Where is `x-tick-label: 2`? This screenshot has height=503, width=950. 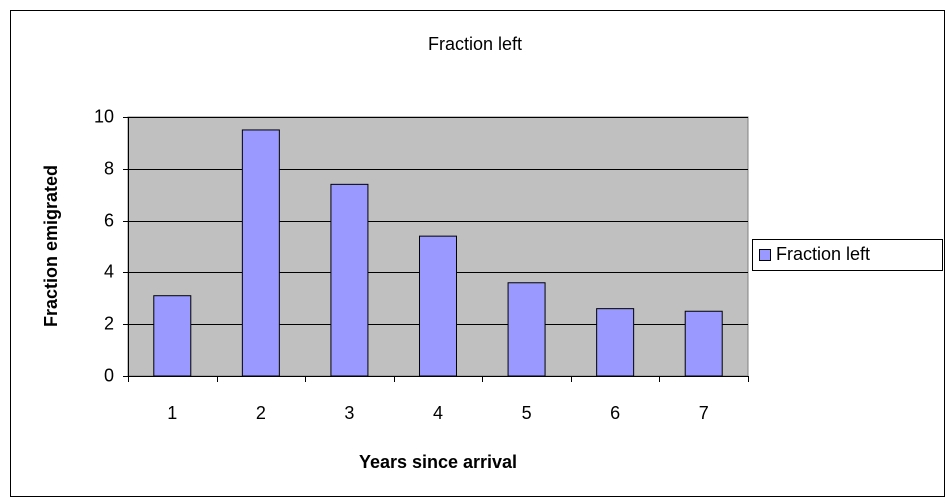
x-tick-label: 2 is located at coordinates (261, 413).